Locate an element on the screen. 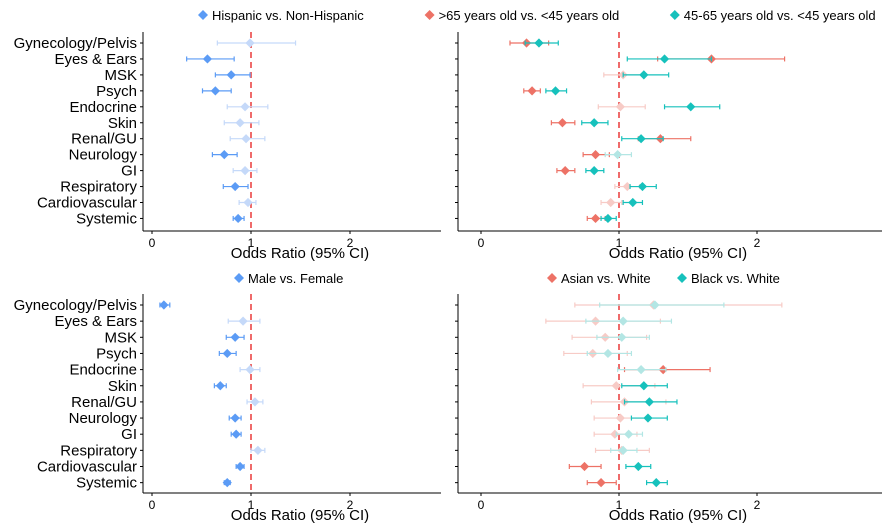 This screenshot has width=886, height=528. legend: Asian vs. White Black vs. White is located at coordinates (663, 278).